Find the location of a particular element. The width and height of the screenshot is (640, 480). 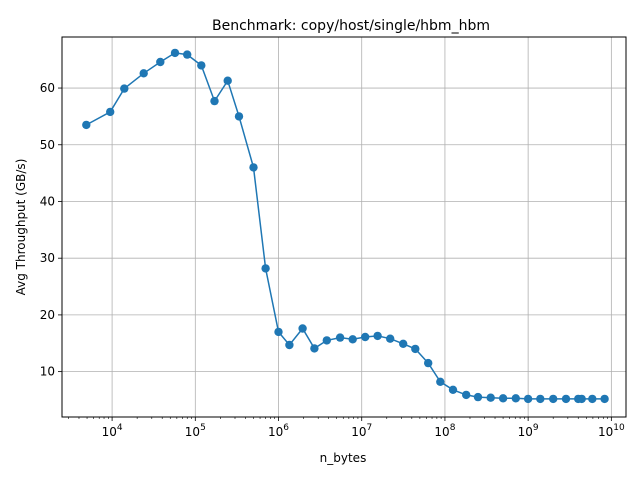

x-tick-label: 10⁶ is located at coordinates (278, 431).